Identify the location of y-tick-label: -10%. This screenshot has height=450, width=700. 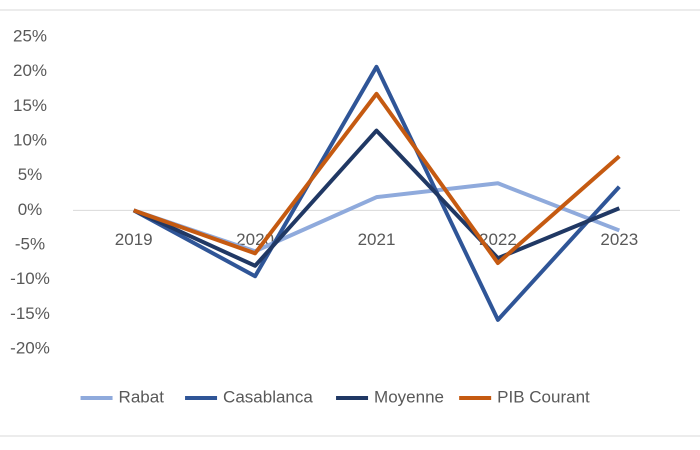
(30, 278).